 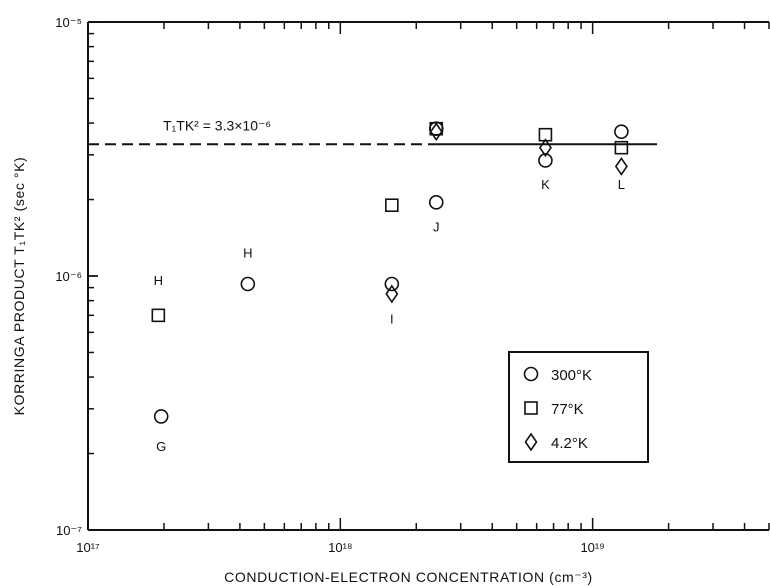 What do you see at coordinates (68, 22) in the screenshot?
I see `y-tick-label: 10⁻⁵` at bounding box center [68, 22].